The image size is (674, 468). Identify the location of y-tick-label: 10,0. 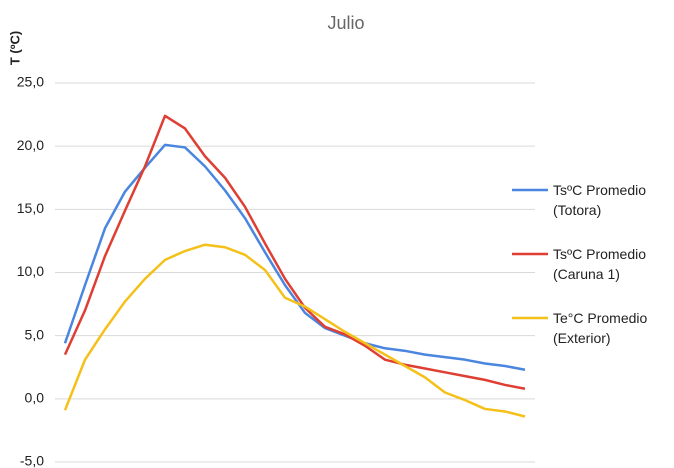
(30, 271).